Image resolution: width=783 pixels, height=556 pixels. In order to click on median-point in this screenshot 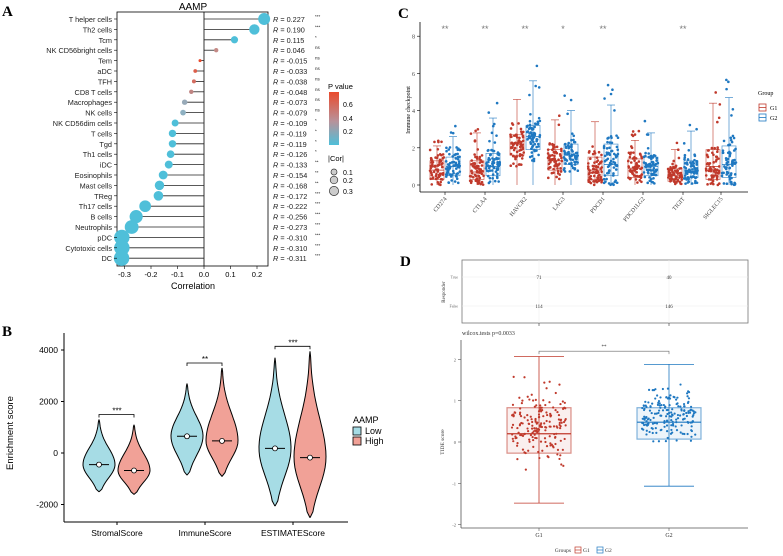, I will do `click(310, 457)`.